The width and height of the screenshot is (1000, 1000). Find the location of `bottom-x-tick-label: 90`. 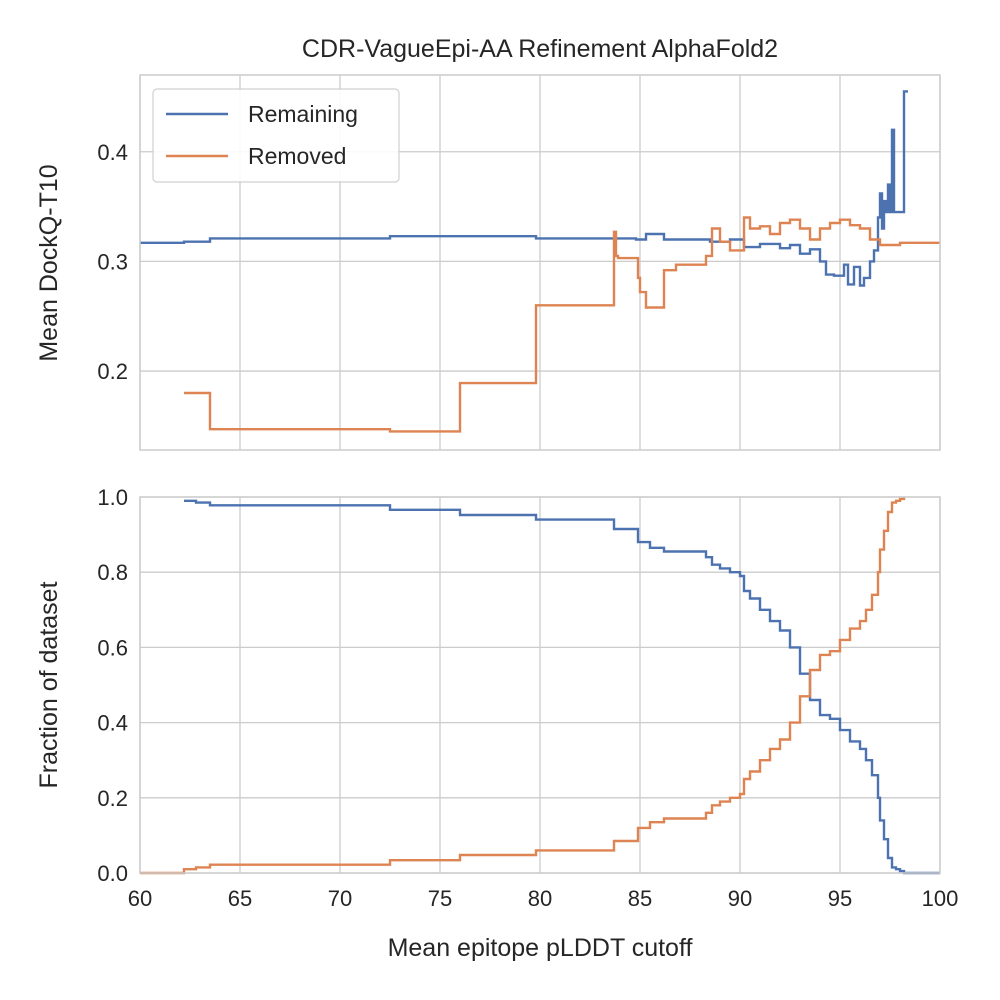

bottom-x-tick-label: 90 is located at coordinates (740, 898).